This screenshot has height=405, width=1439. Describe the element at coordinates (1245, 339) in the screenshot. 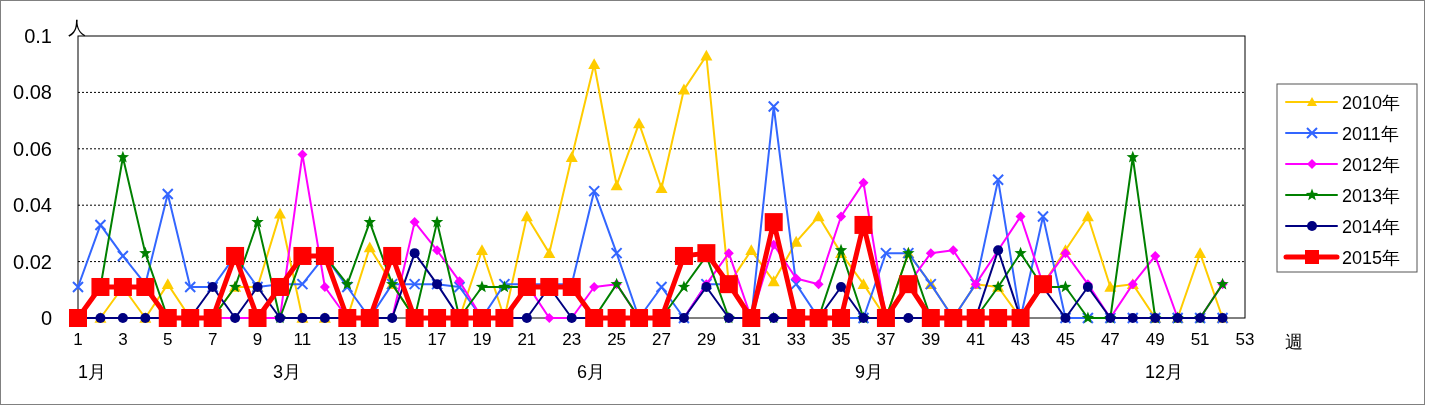

I see `x-tick-label: 53` at that location.